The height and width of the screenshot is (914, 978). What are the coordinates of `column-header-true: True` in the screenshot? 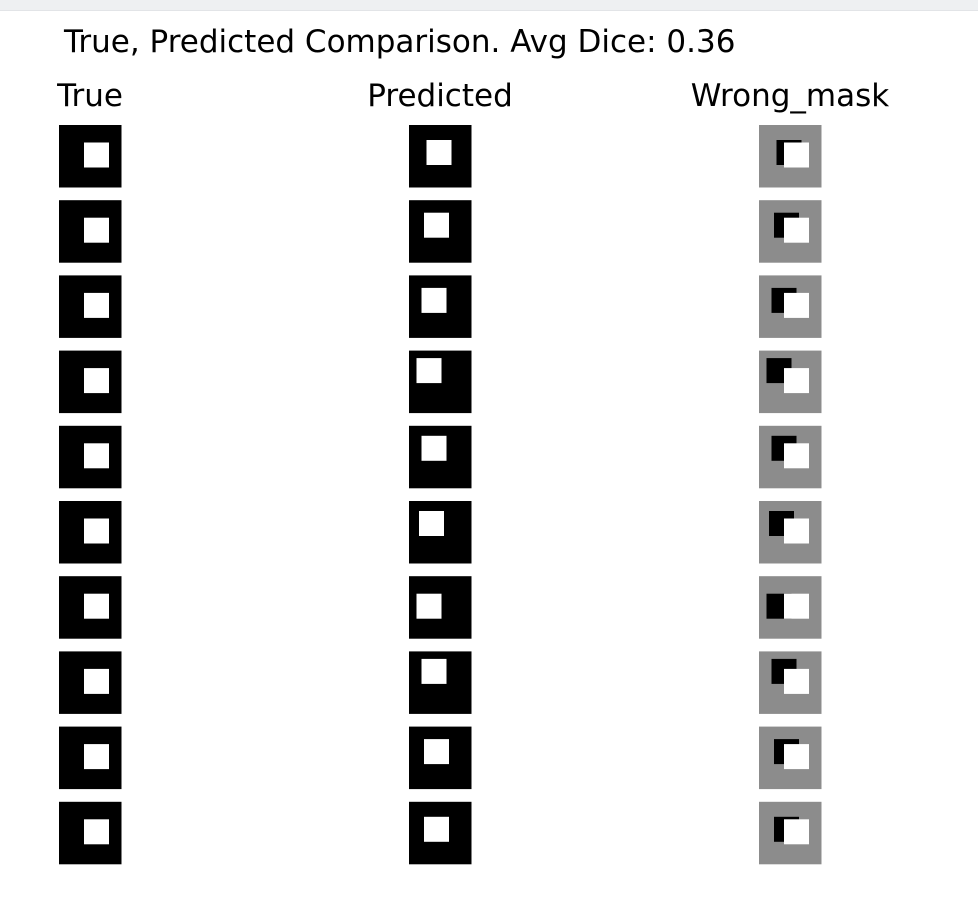 It's located at (90, 96).